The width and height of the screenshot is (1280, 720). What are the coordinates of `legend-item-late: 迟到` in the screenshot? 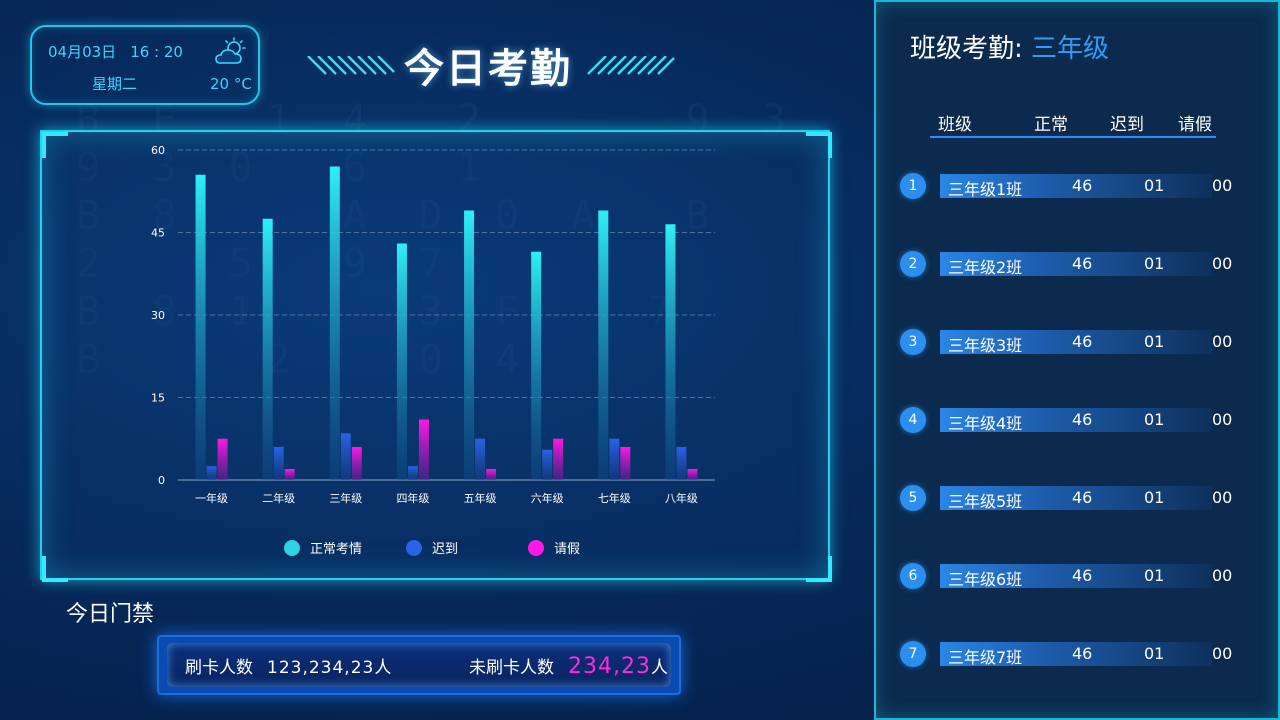 It's located at (432, 547).